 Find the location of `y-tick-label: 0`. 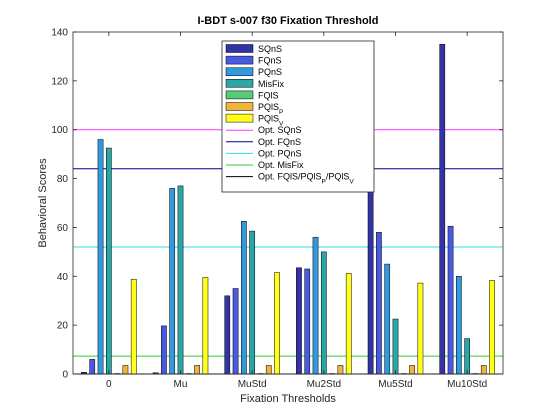

y-tick-label: 0 is located at coordinates (65, 375).